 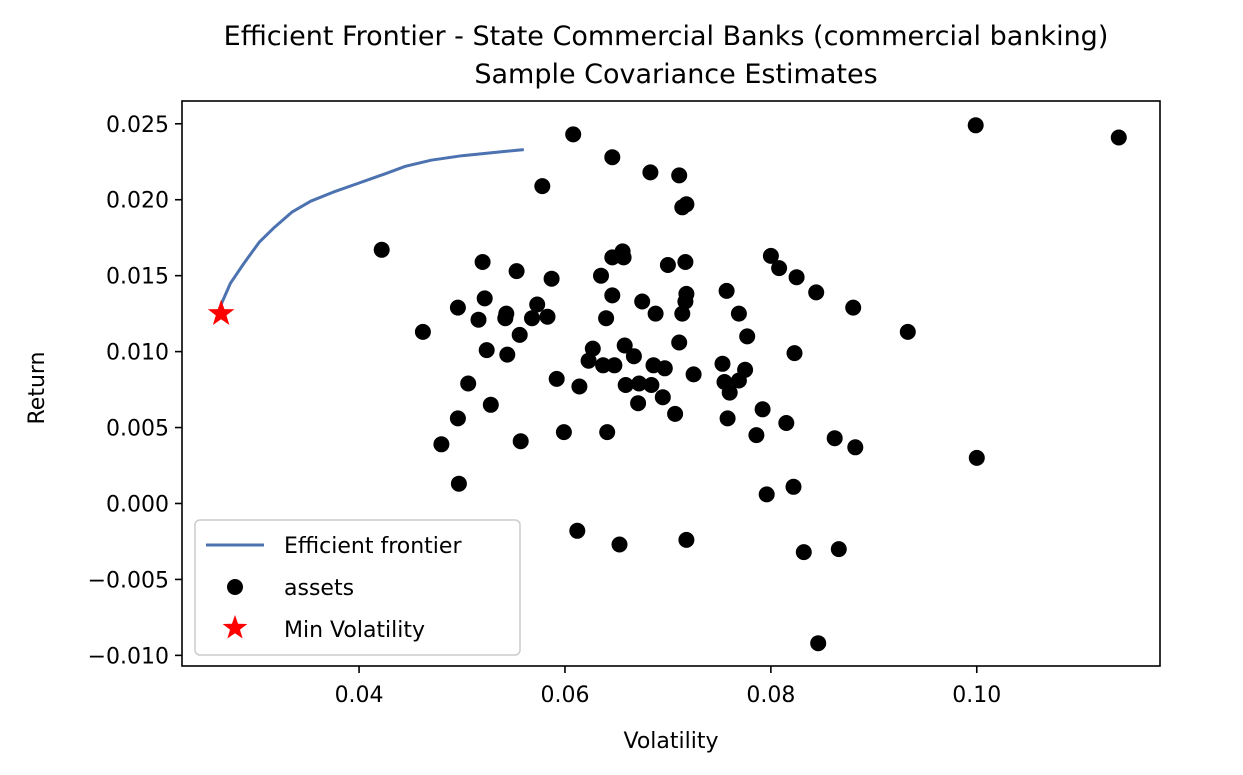 What do you see at coordinates (128, 656) in the screenshot?
I see `y-tick-label: −0.010` at bounding box center [128, 656].